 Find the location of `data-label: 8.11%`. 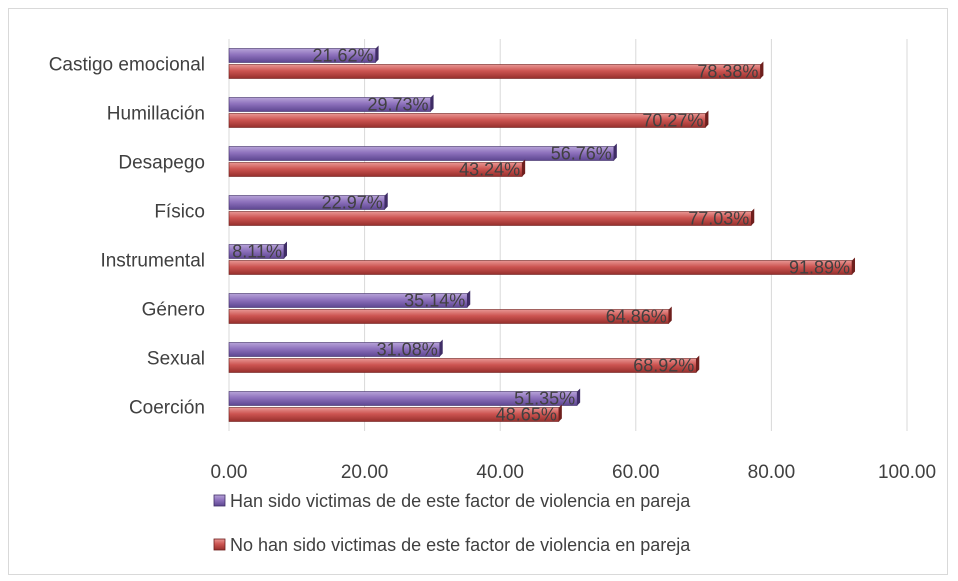

data-label: 8.11% is located at coordinates (257, 252).